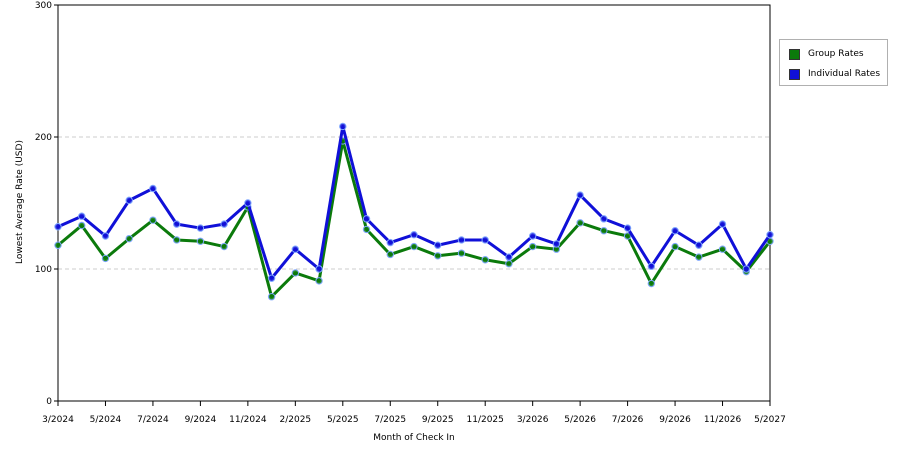  I want to click on x-tick-label: 9/2024, so click(201, 420).